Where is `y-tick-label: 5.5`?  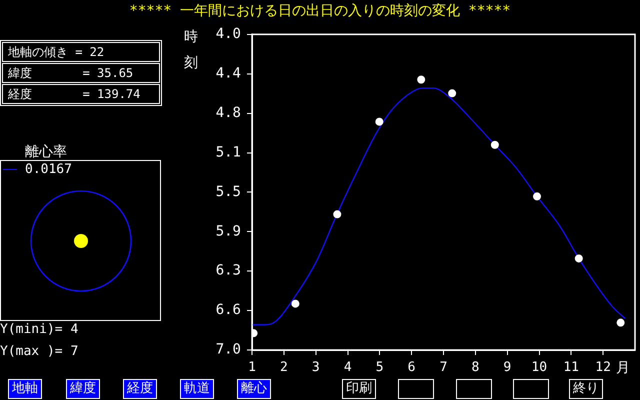
y-tick-label: 5.5 is located at coordinates (228, 192).